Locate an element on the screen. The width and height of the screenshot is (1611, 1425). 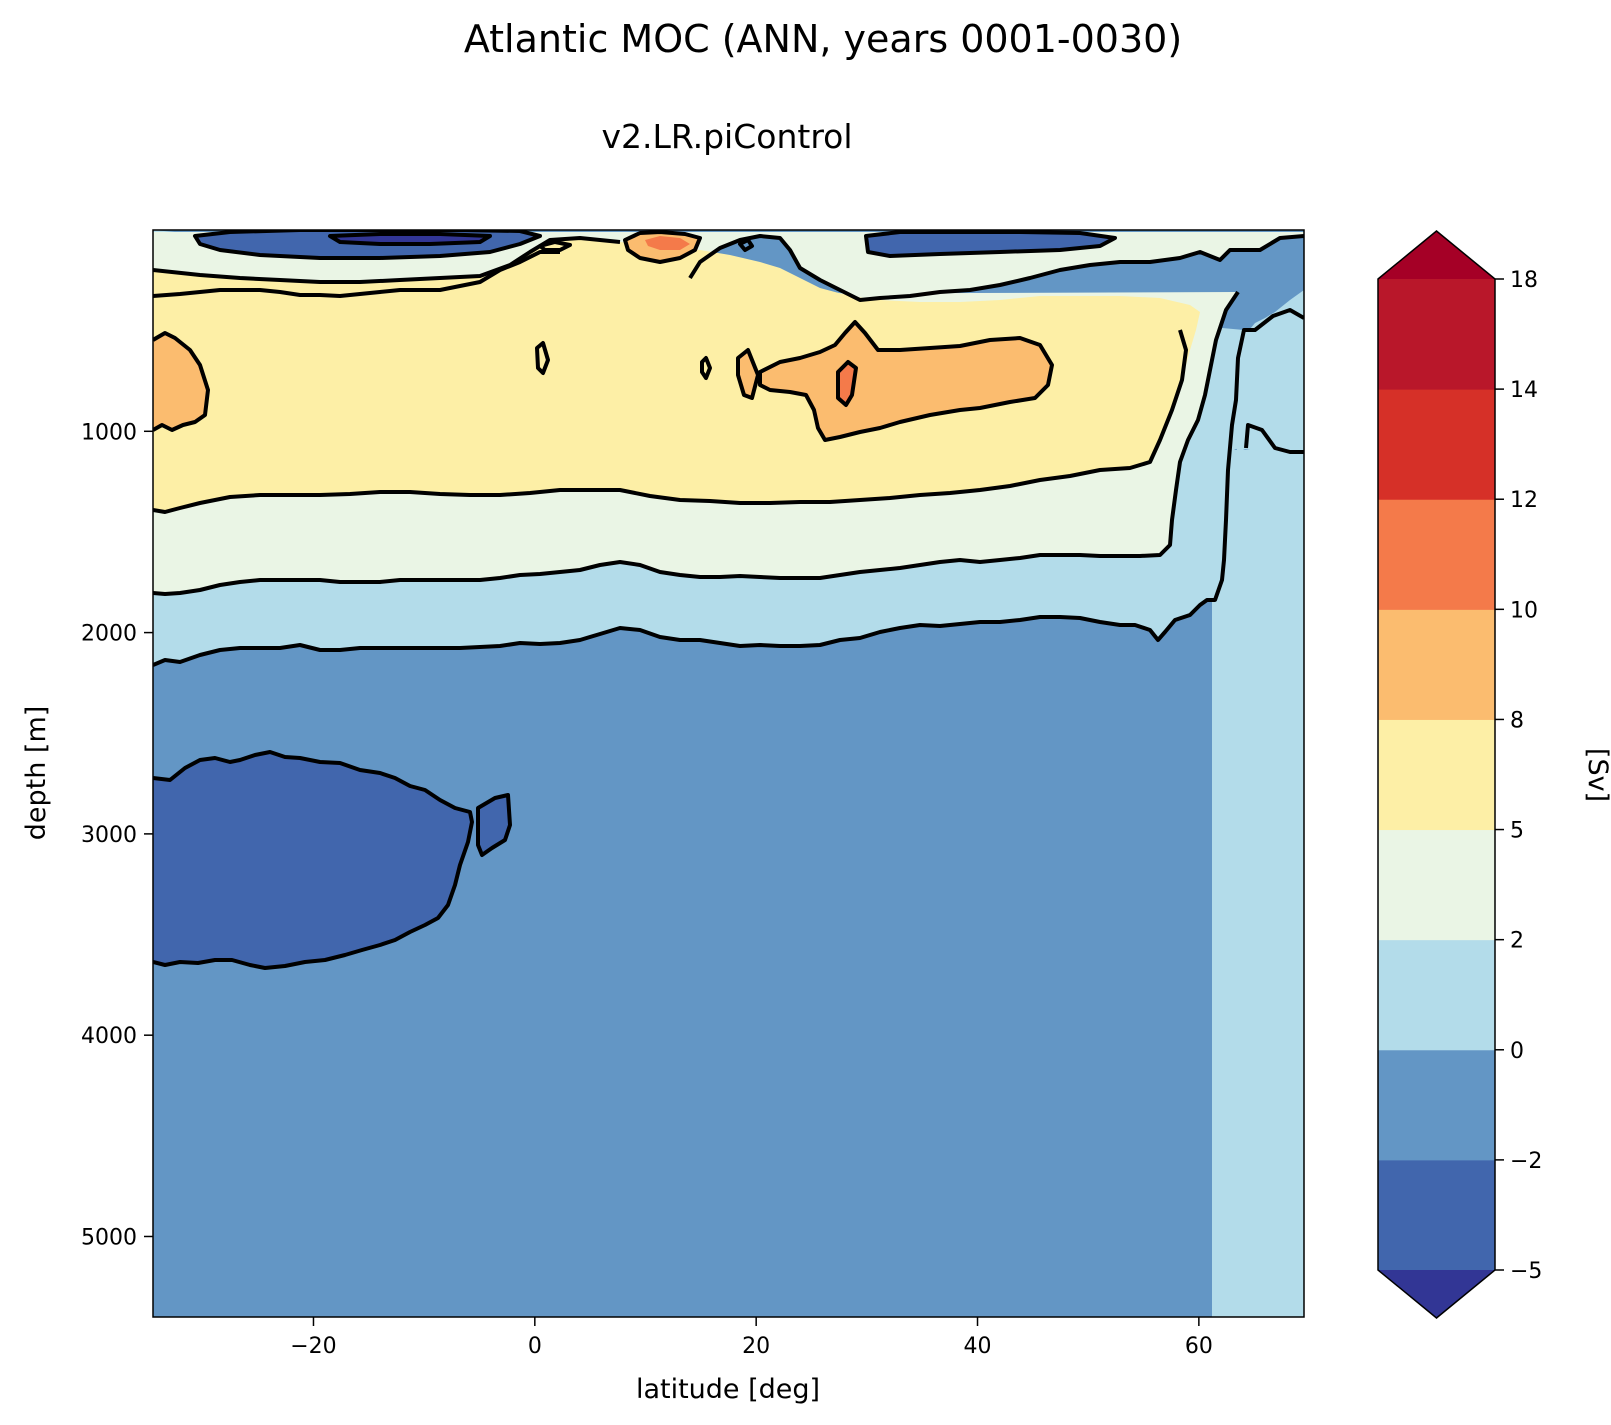
chart-title: Atlantic MOC (ANN, years 0001-0030) is located at coordinates (823, 39).